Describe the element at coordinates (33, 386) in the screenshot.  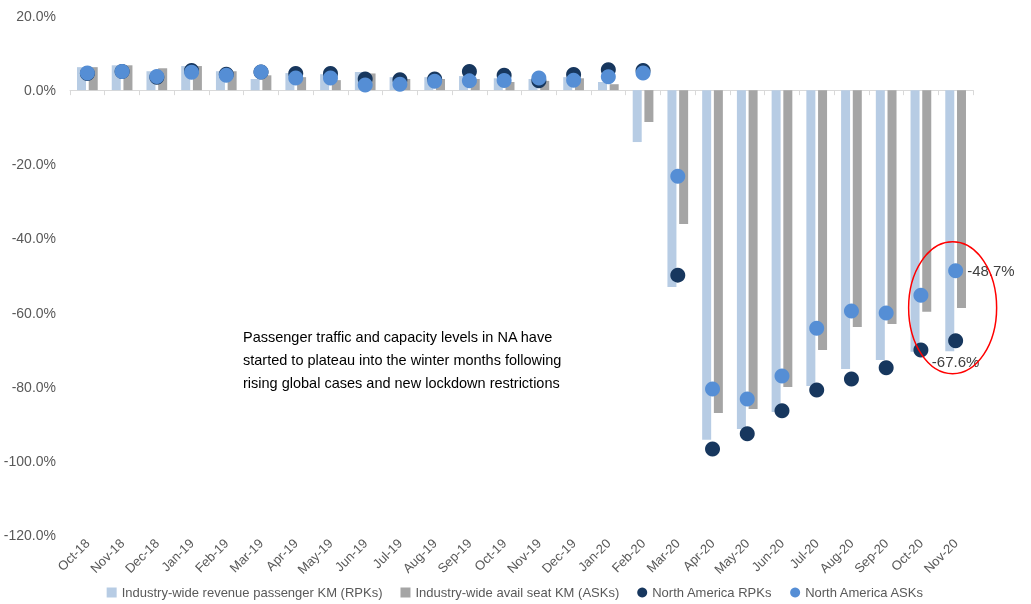
I see `y-tick-label: -80.0%` at that location.